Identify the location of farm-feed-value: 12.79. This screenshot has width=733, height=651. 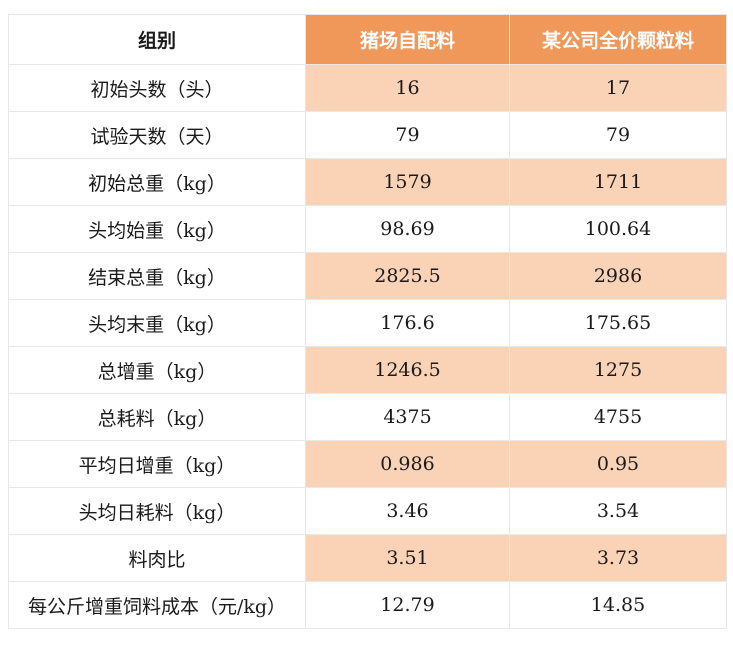
(407, 605).